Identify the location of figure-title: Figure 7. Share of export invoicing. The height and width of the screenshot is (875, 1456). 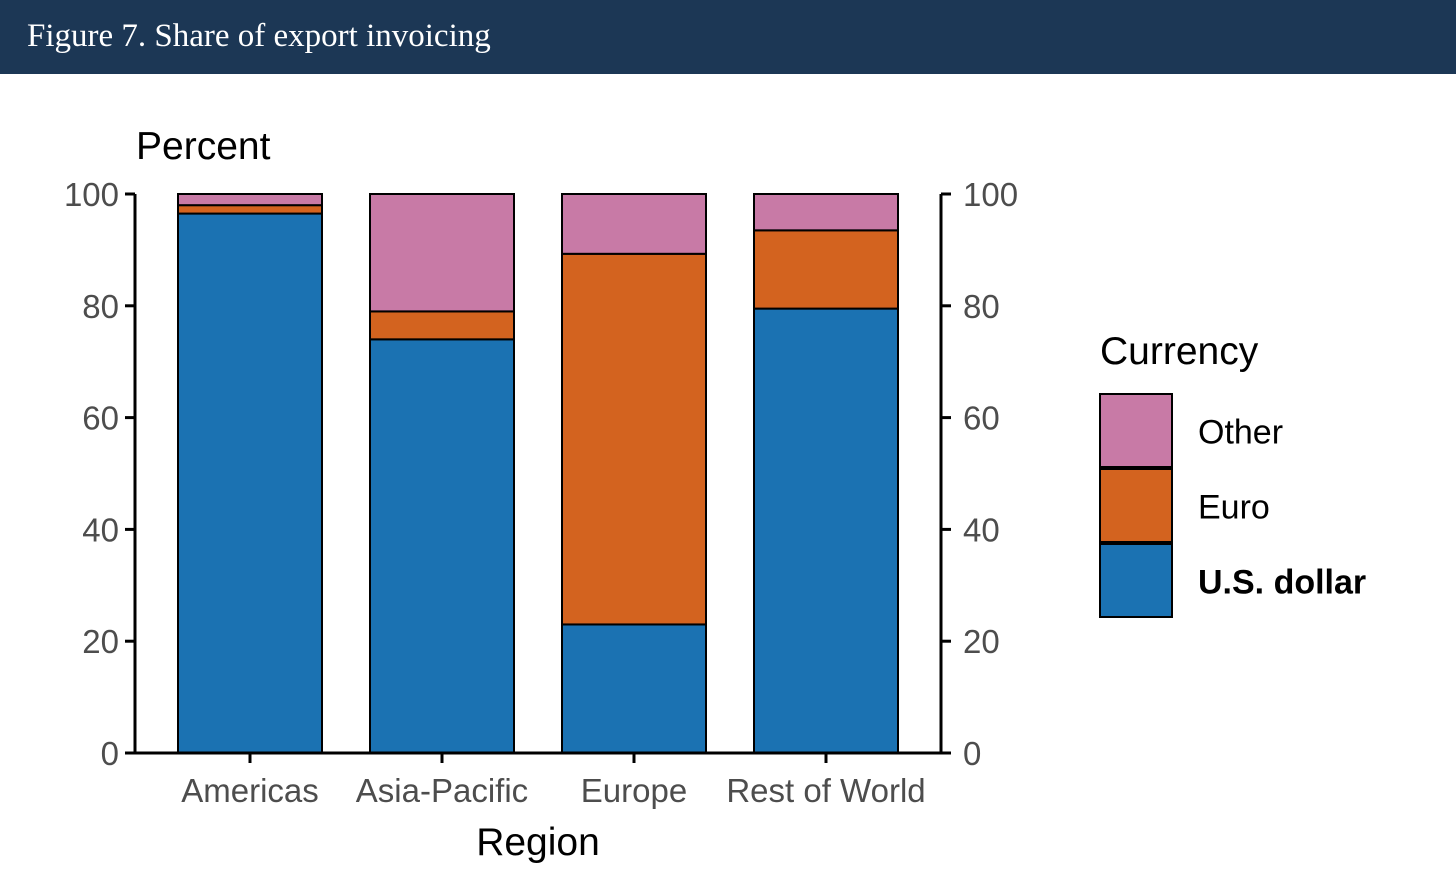
(259, 36).